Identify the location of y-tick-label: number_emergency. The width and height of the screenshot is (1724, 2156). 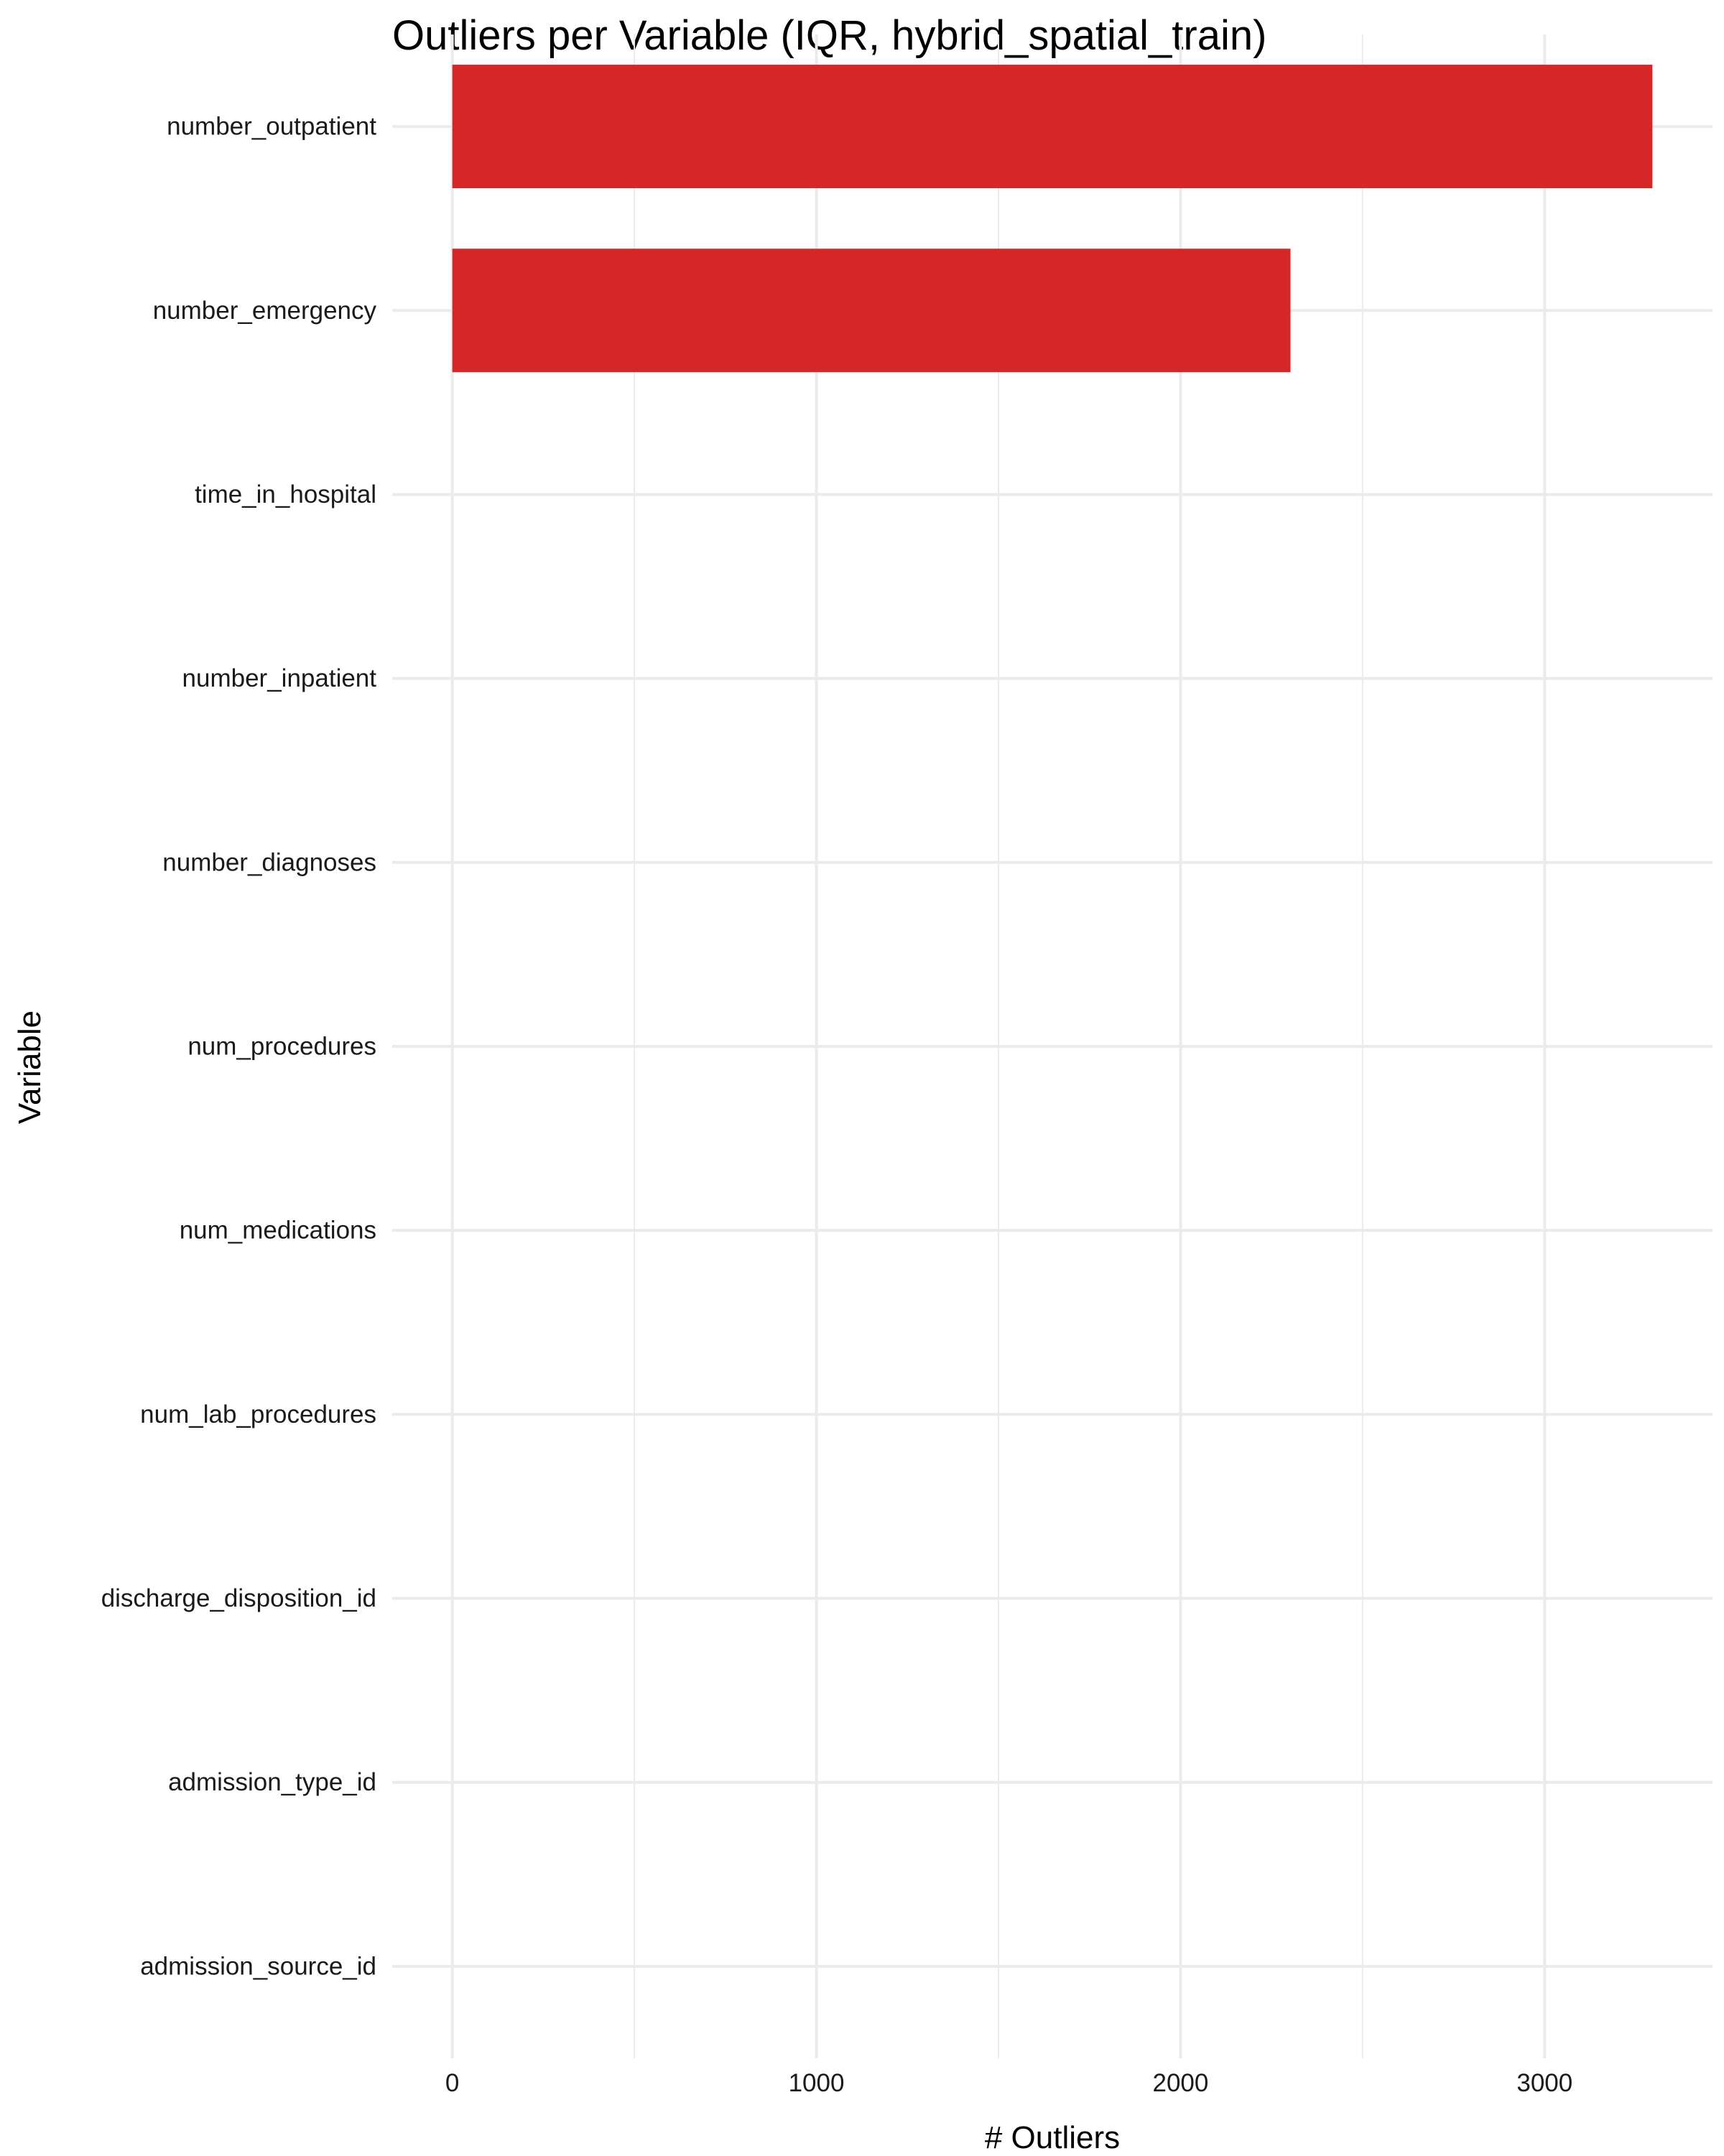
(265, 311).